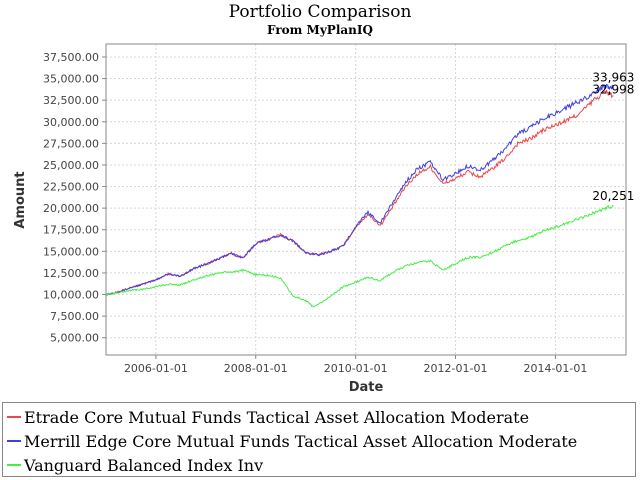 This screenshot has height=480, width=640. I want to click on y-tick-label: 5,000.00, so click(74, 338).